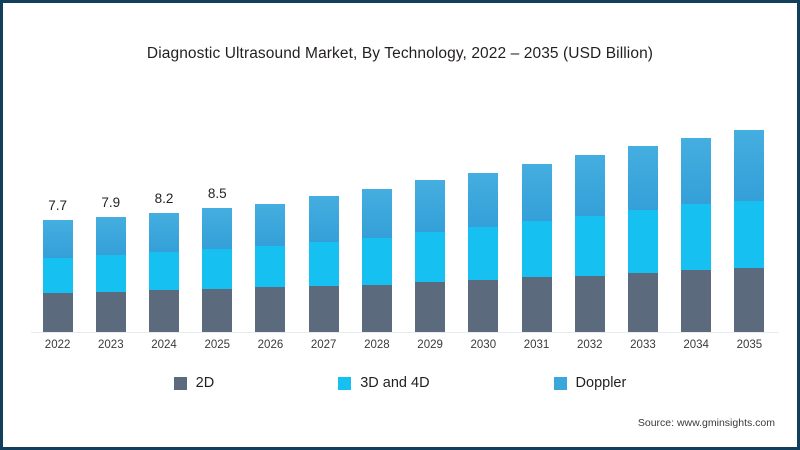 The image size is (800, 450). Describe the element at coordinates (706, 423) in the screenshot. I see `source-attribution: Source: www.gminsights.com` at that location.